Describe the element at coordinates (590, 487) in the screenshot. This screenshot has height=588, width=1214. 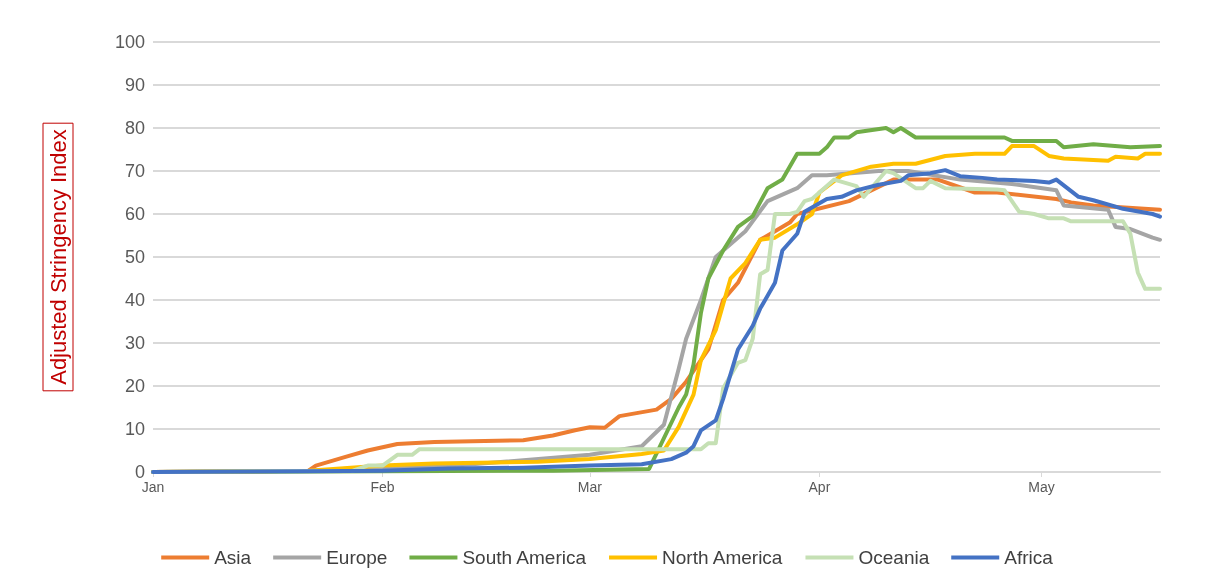
I see `x-tick-label: Mar` at that location.